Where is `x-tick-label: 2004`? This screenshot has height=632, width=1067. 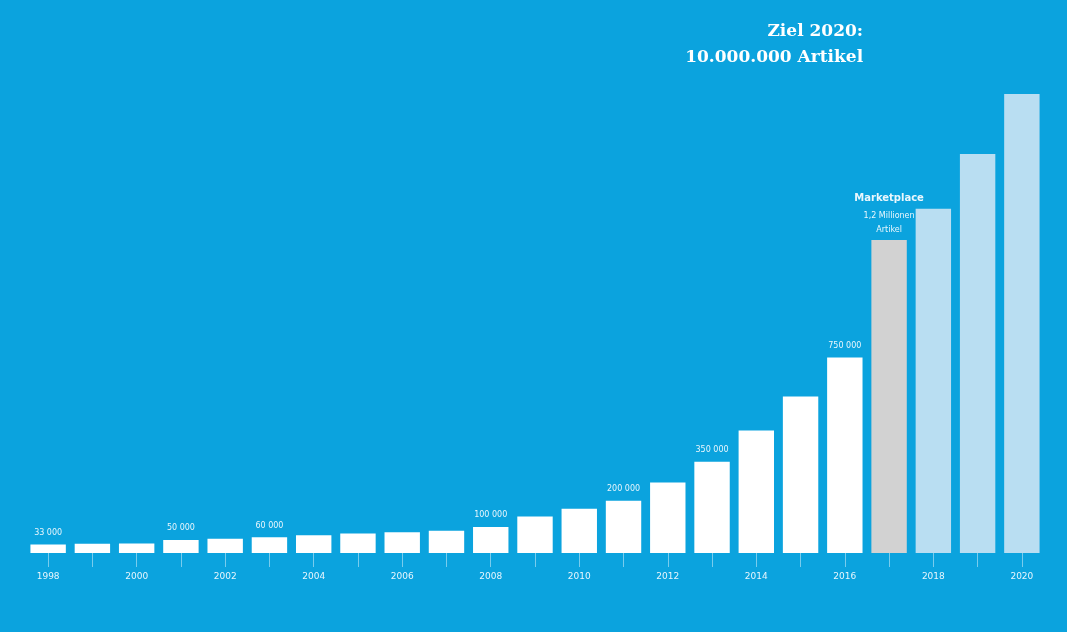 x-tick-label: 2004 is located at coordinates (314, 575).